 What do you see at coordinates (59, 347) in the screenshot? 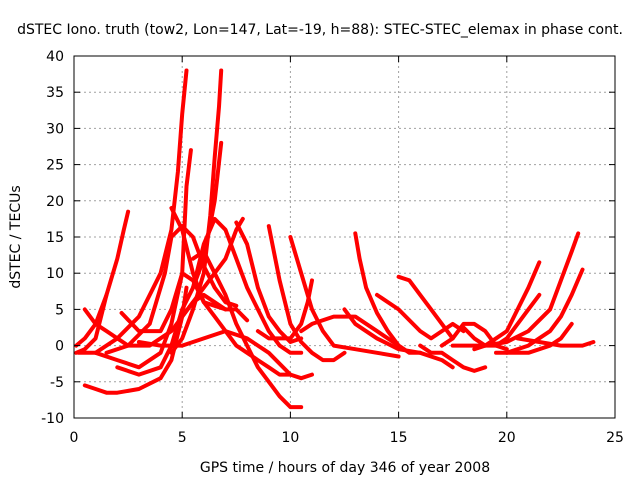
I see `y-tick-label: 0` at bounding box center [59, 347].